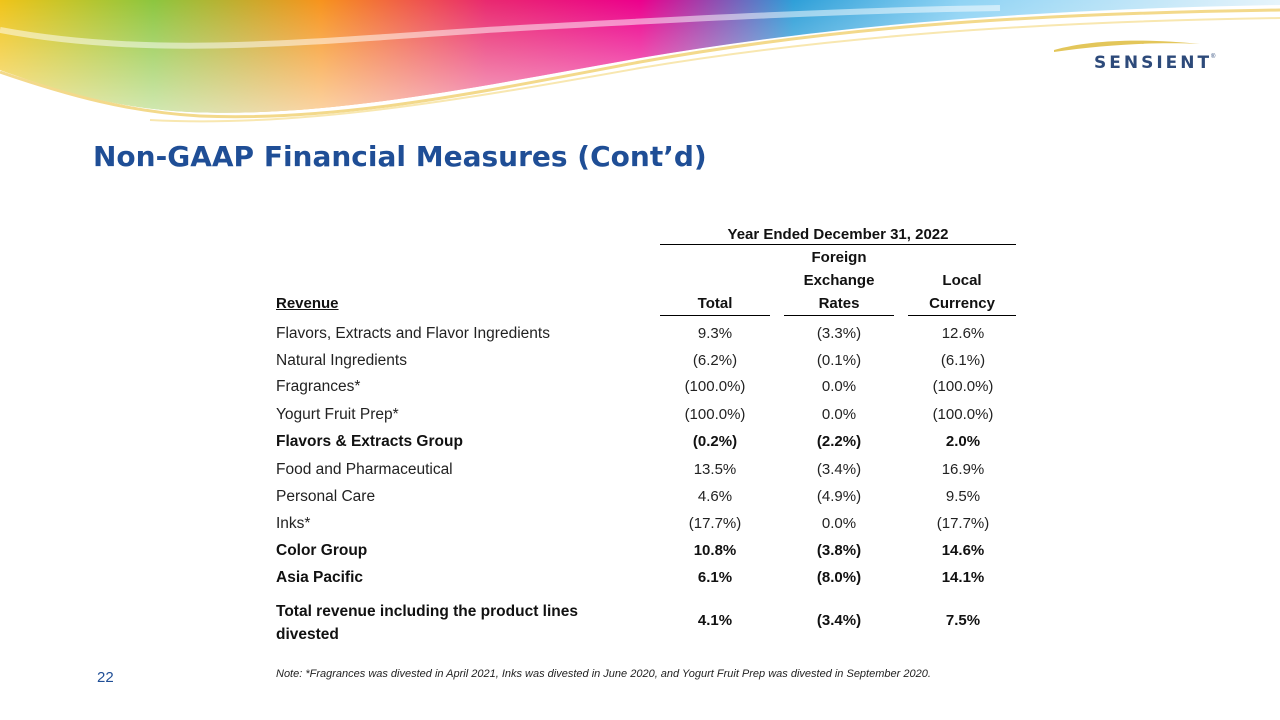  Describe the element at coordinates (646, 555) in the screenshot. I see `table-row-subtotal: Color Group 10.8% (3.8%) 14.6%` at that location.